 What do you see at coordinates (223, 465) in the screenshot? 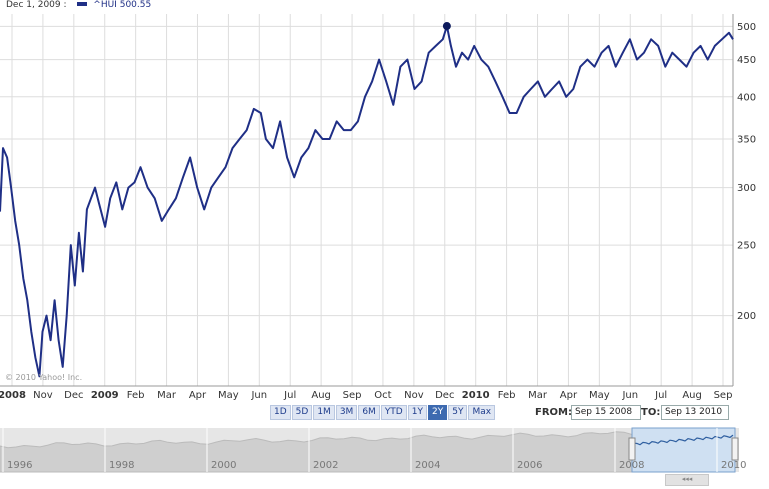
I see `navigator-year-label: 2000` at bounding box center [223, 465].